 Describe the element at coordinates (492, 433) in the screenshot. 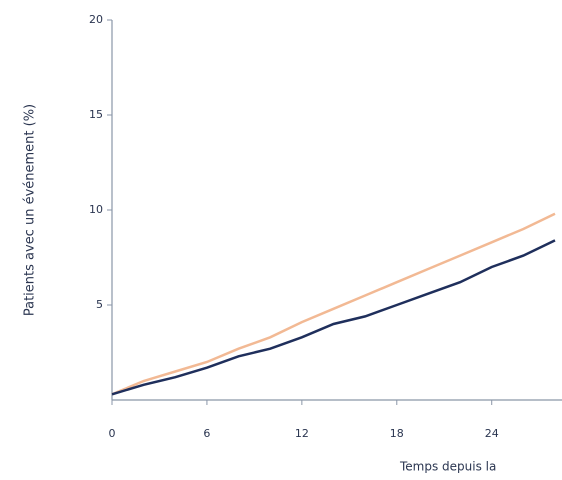

I see `x-tick-label: 24` at that location.